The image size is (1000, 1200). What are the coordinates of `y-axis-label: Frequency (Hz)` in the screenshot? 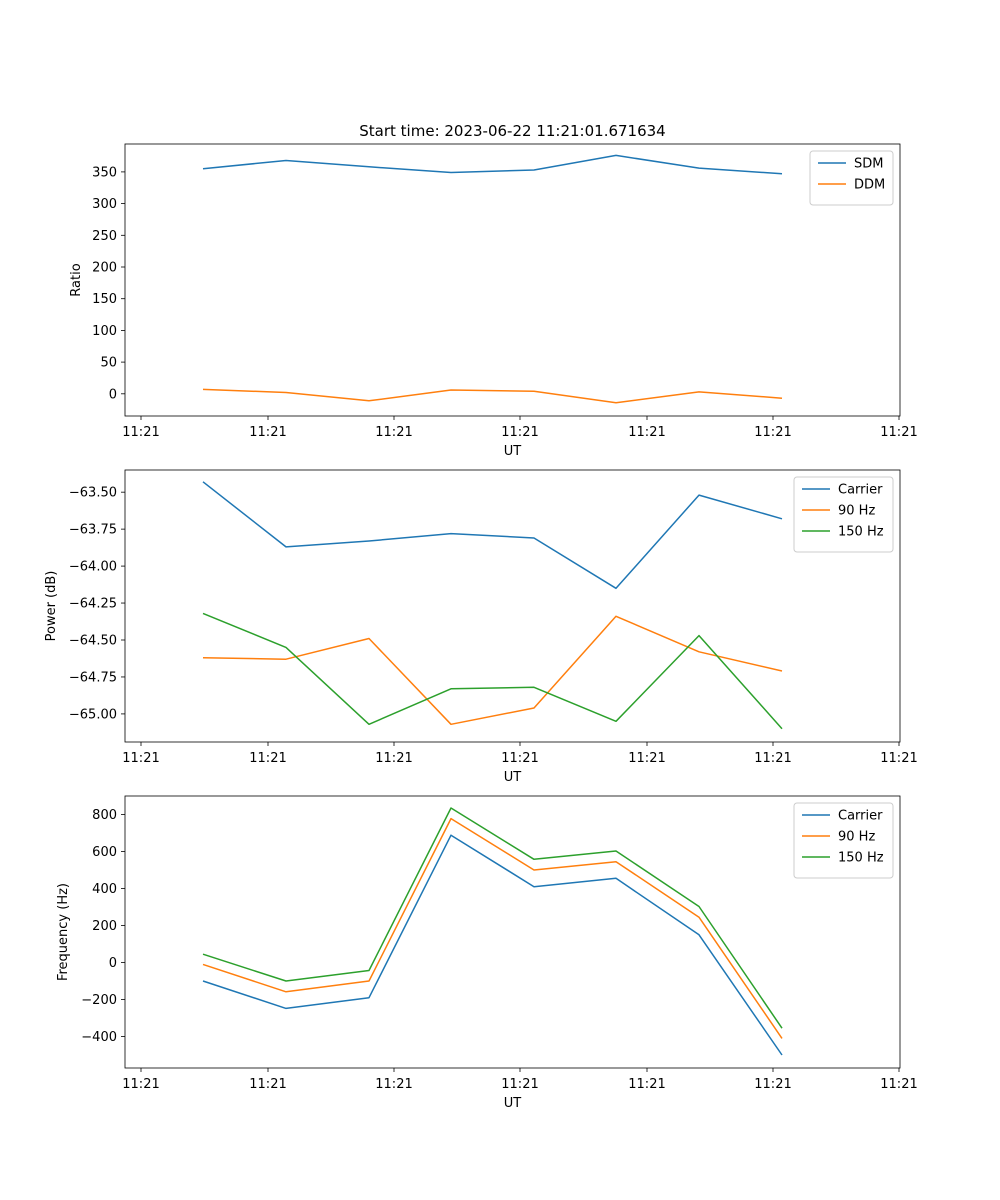 It's located at (63, 932).